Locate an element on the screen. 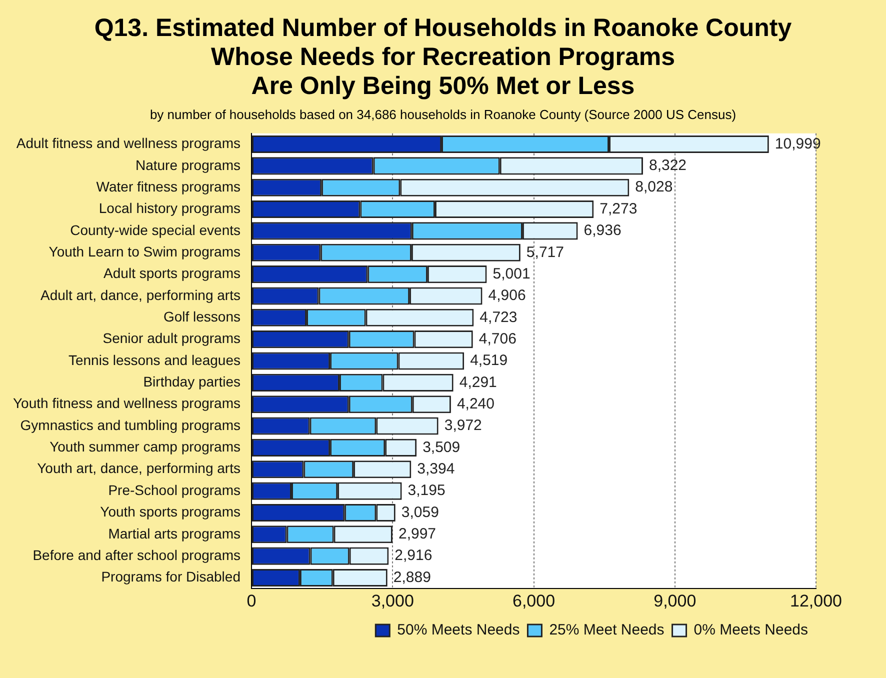 The height and width of the screenshot is (678, 886). y-tick-label: Adult fitness and wellness programs is located at coordinates (128, 143).